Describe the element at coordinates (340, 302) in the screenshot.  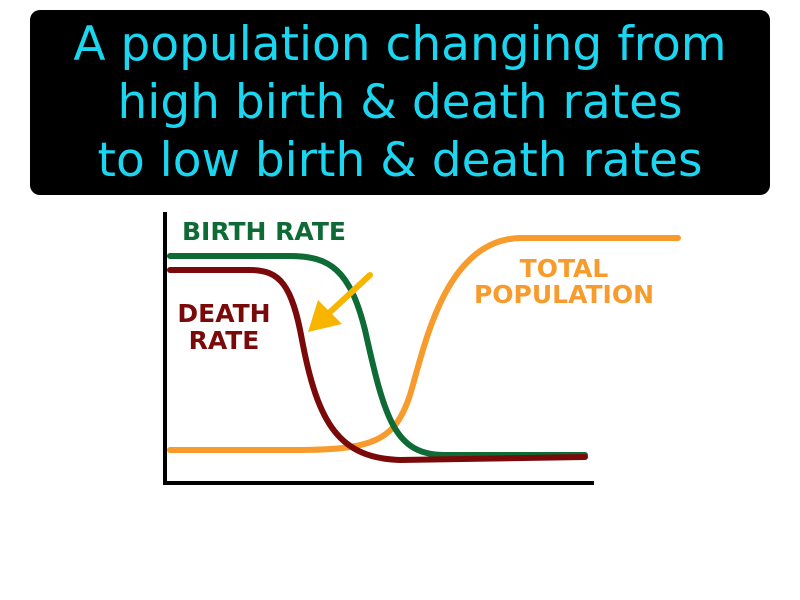
I see `arrow-icon` at that location.